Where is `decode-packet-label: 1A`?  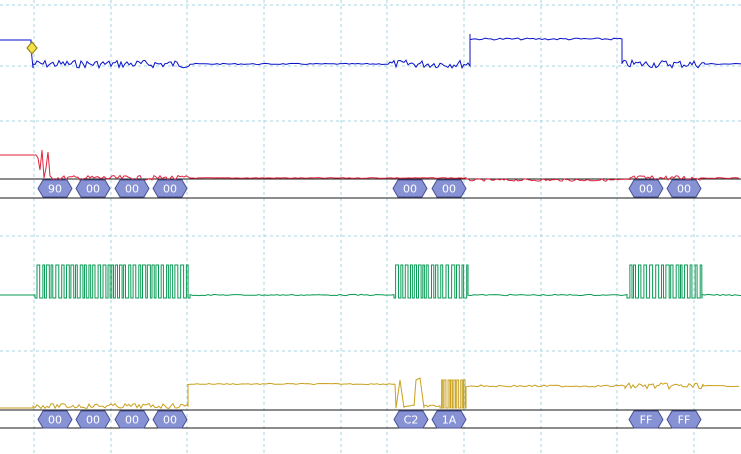 decode-packet-label: 1A is located at coordinates (449, 420).